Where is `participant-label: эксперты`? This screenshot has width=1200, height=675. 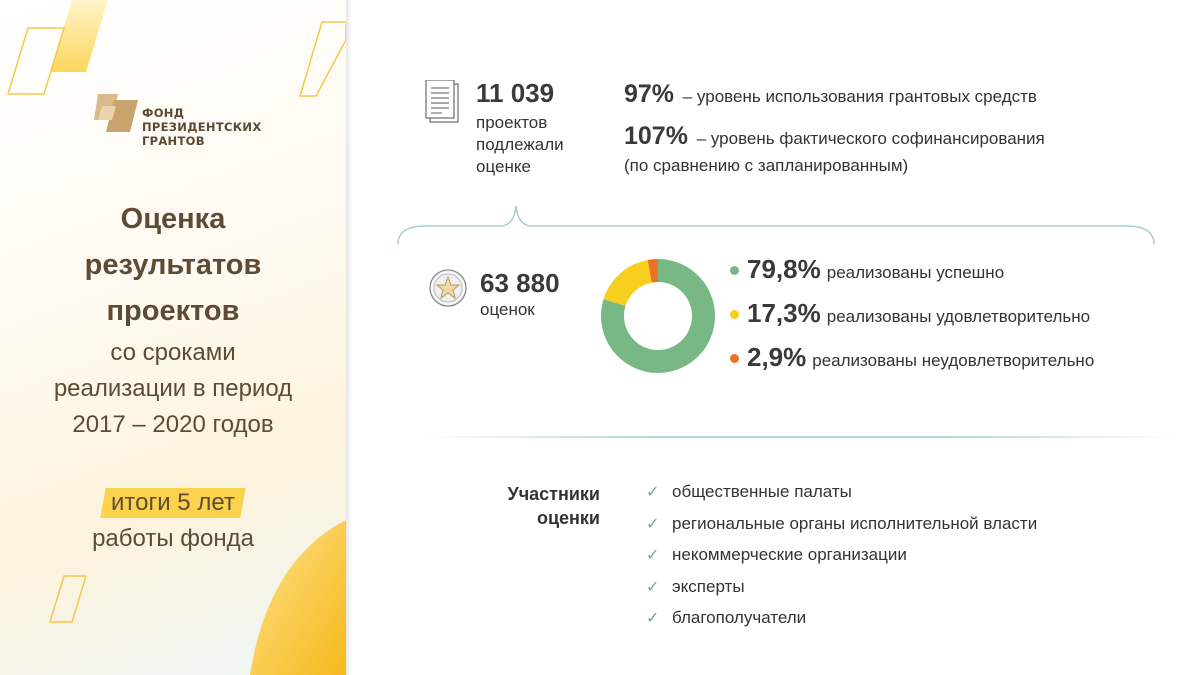
participant-label: эксперты is located at coordinates (708, 586).